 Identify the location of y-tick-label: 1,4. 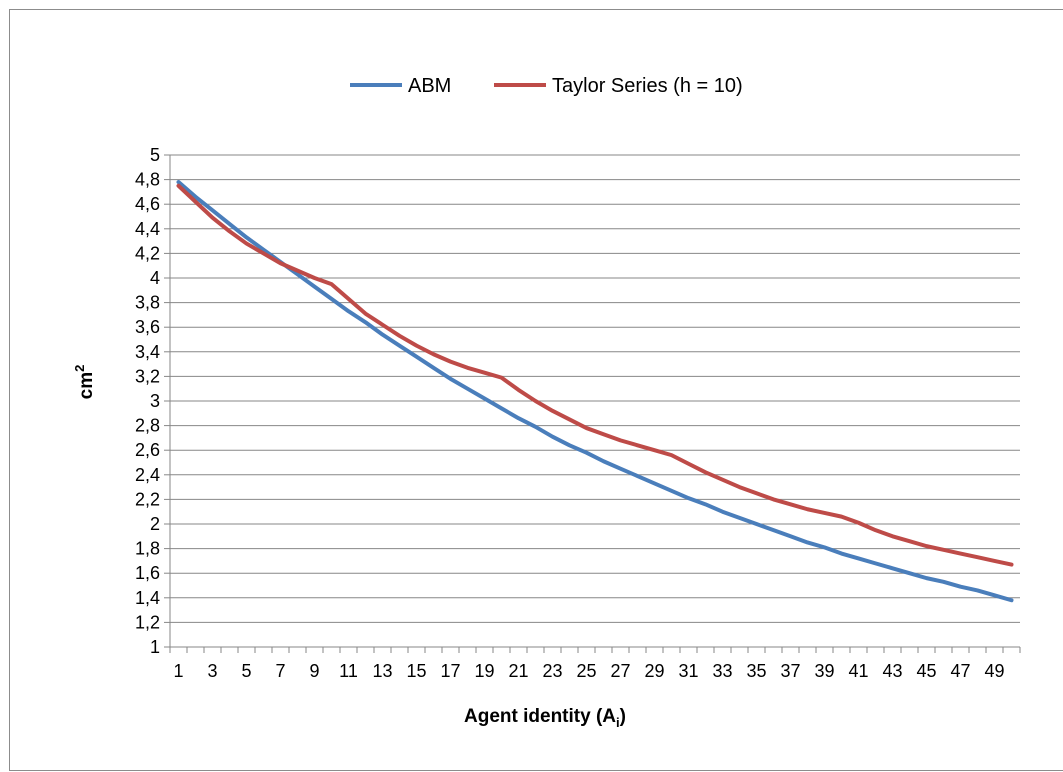
(147, 598).